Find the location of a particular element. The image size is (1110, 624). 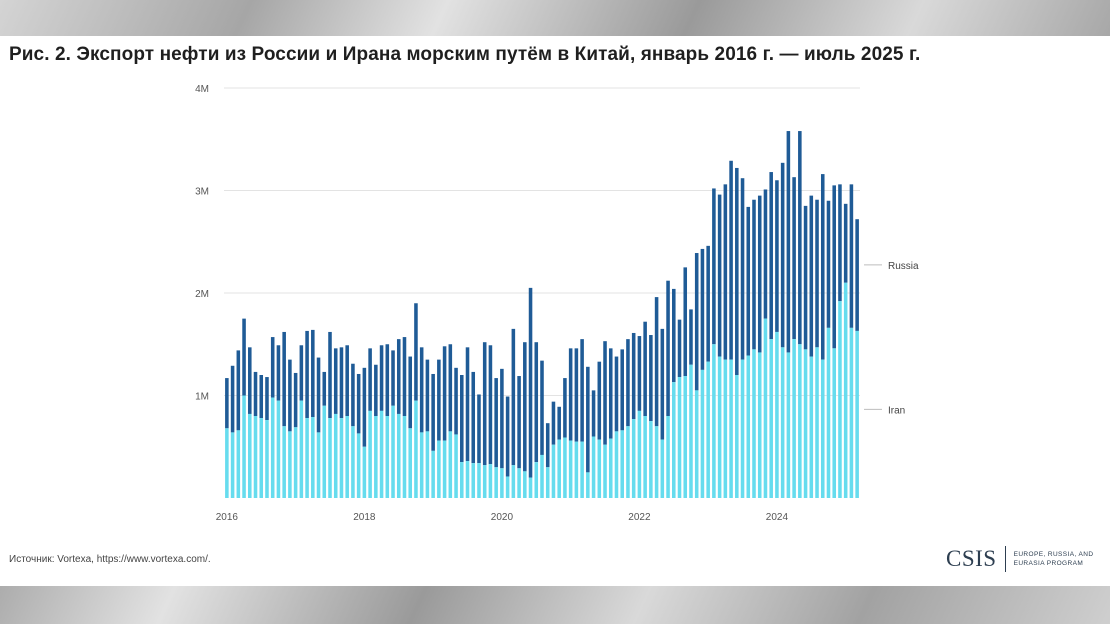

x-tick-label: 2016 is located at coordinates (227, 517).